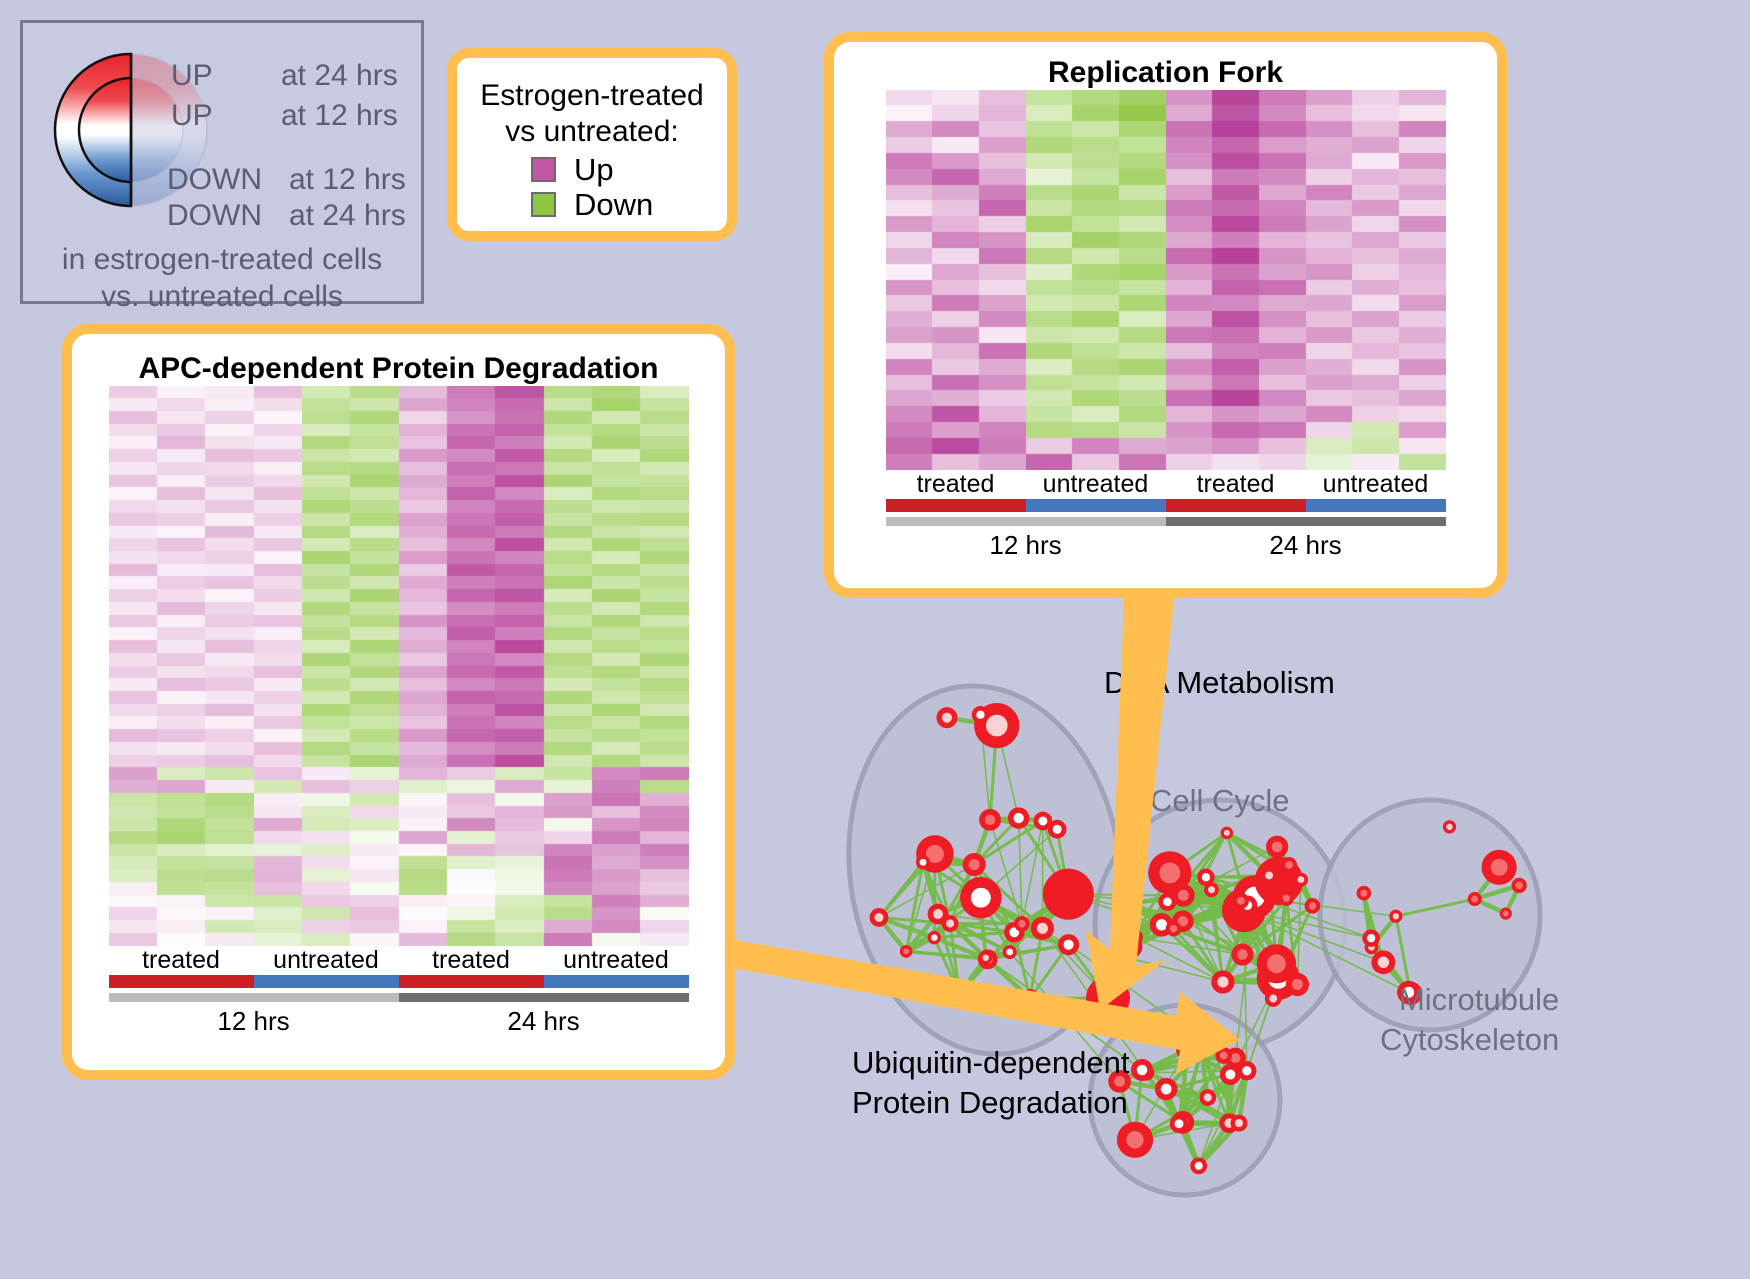  I want to click on key-label-down-24: DOWN, so click(214, 215).